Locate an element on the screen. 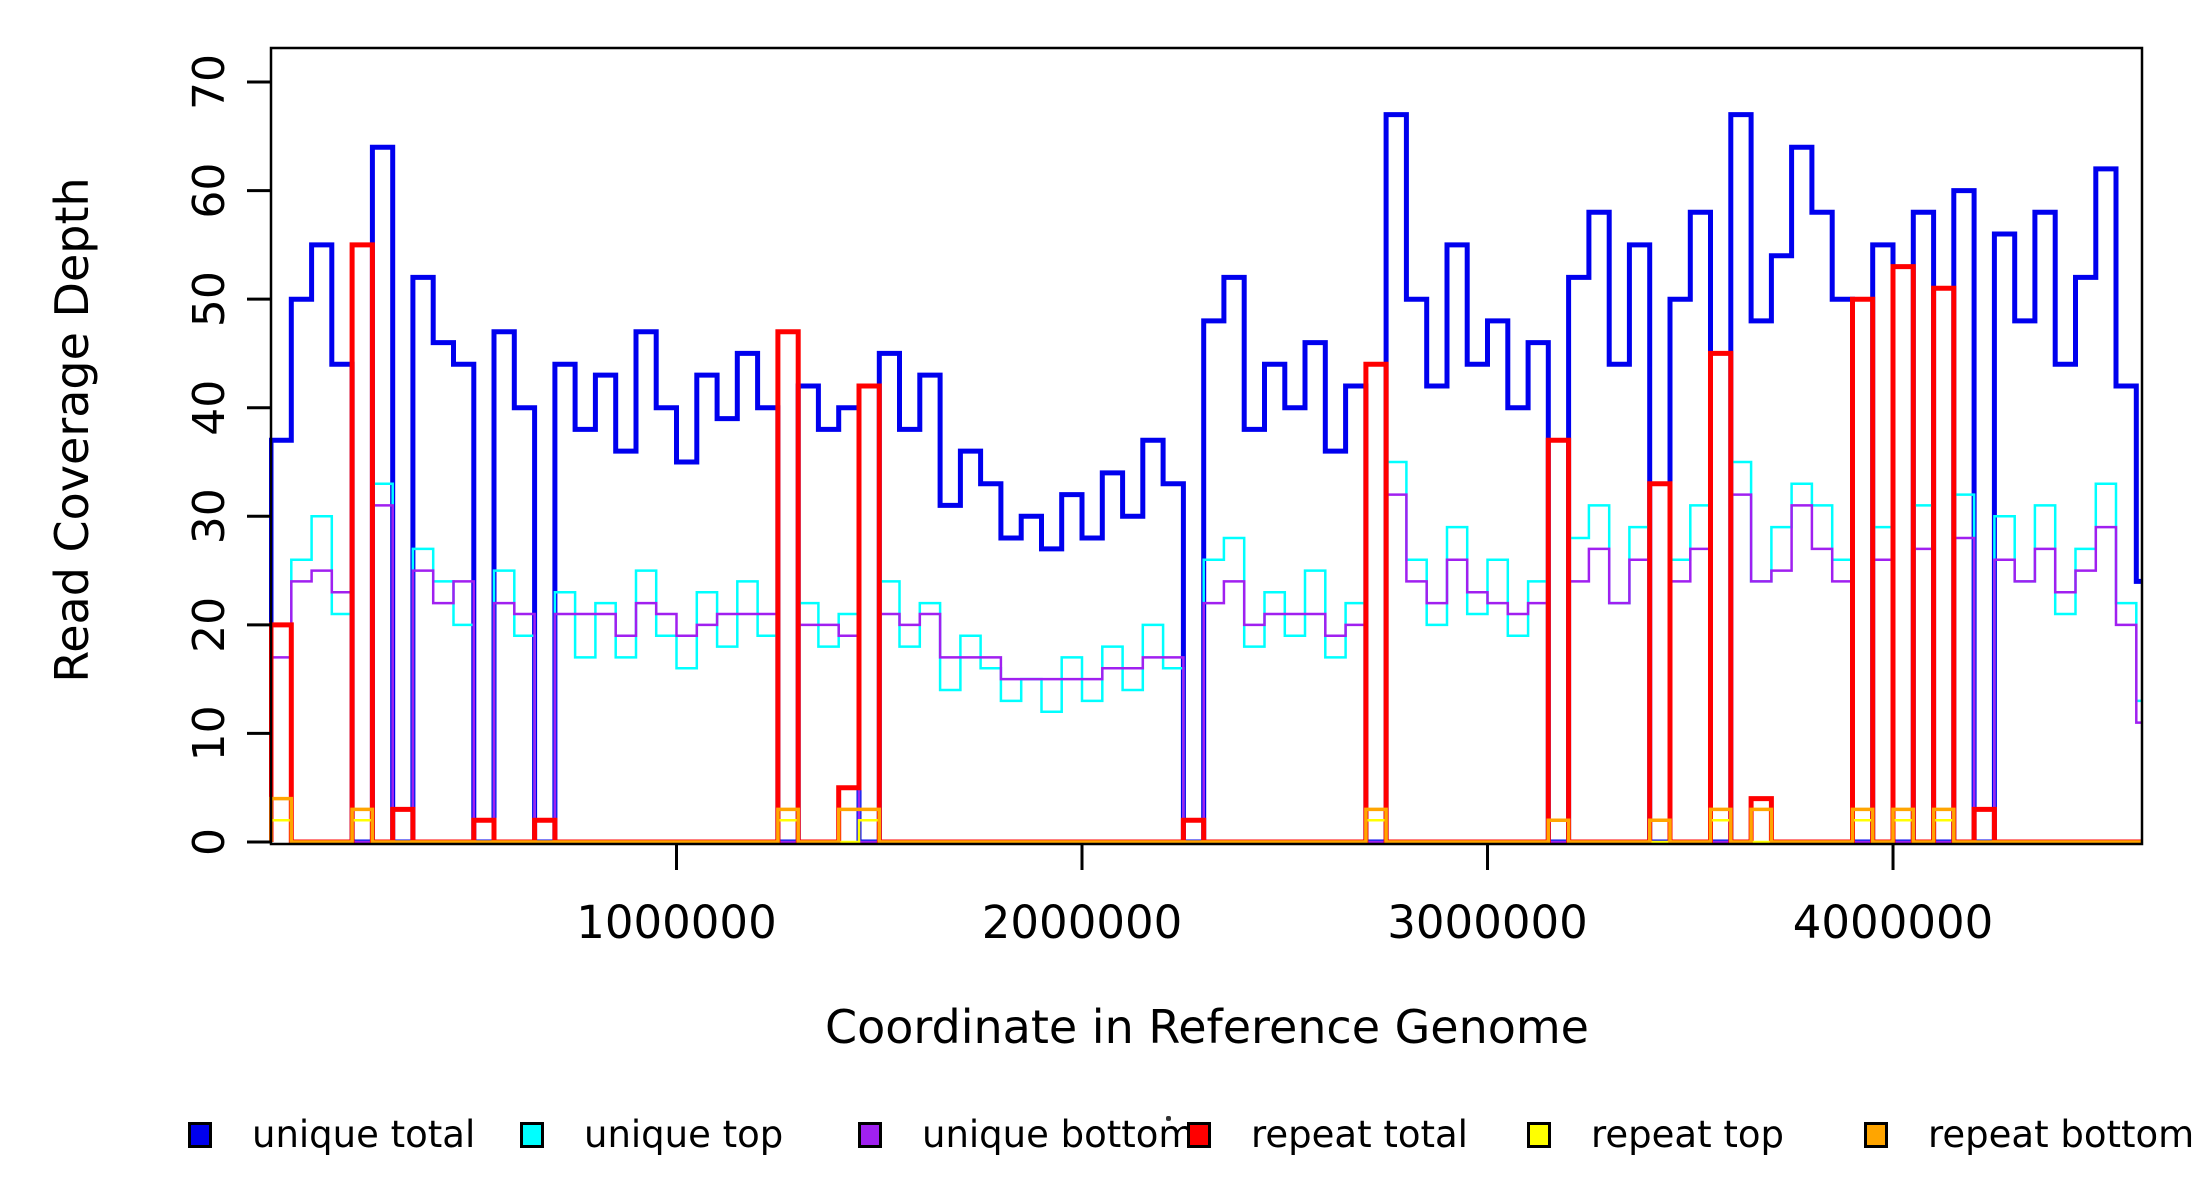  legend-item-unique-total: unique total is located at coordinates (332, 1134).